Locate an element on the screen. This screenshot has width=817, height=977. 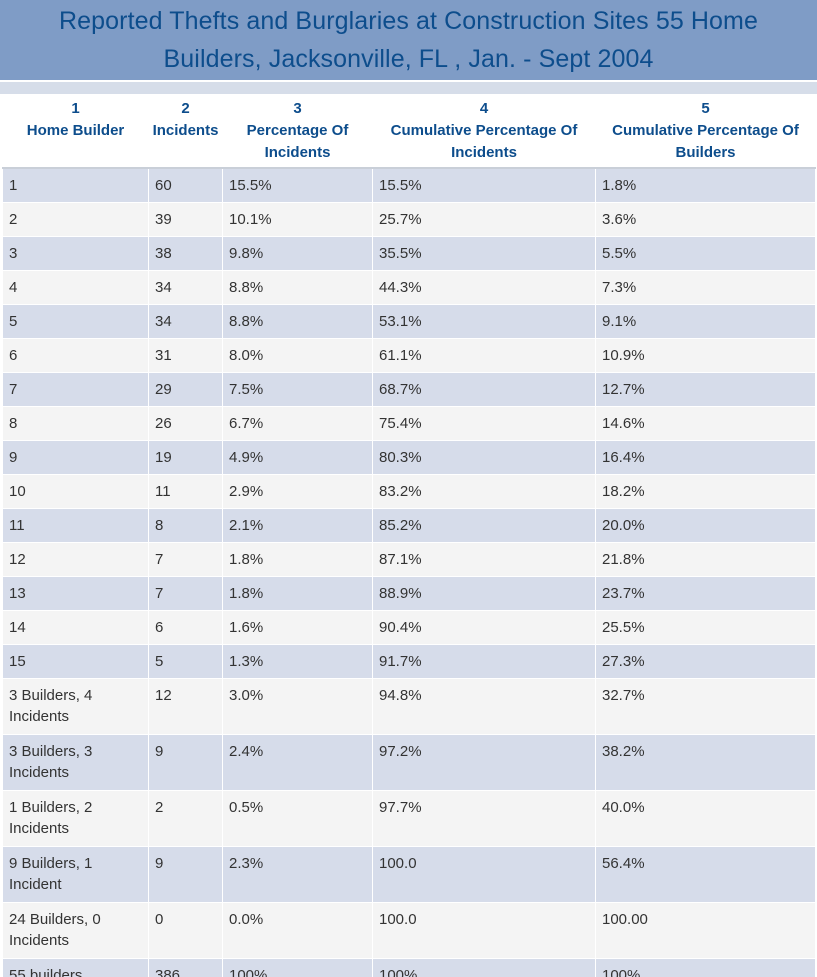
table-row: 13 7 1.8% 88.9% 23.7% is located at coordinates (409, 593).